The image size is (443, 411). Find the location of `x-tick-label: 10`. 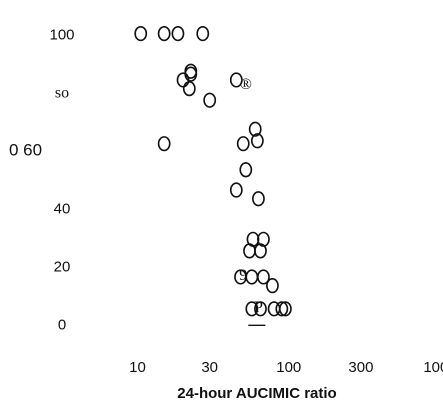

x-tick-label: 10 is located at coordinates (137, 367).